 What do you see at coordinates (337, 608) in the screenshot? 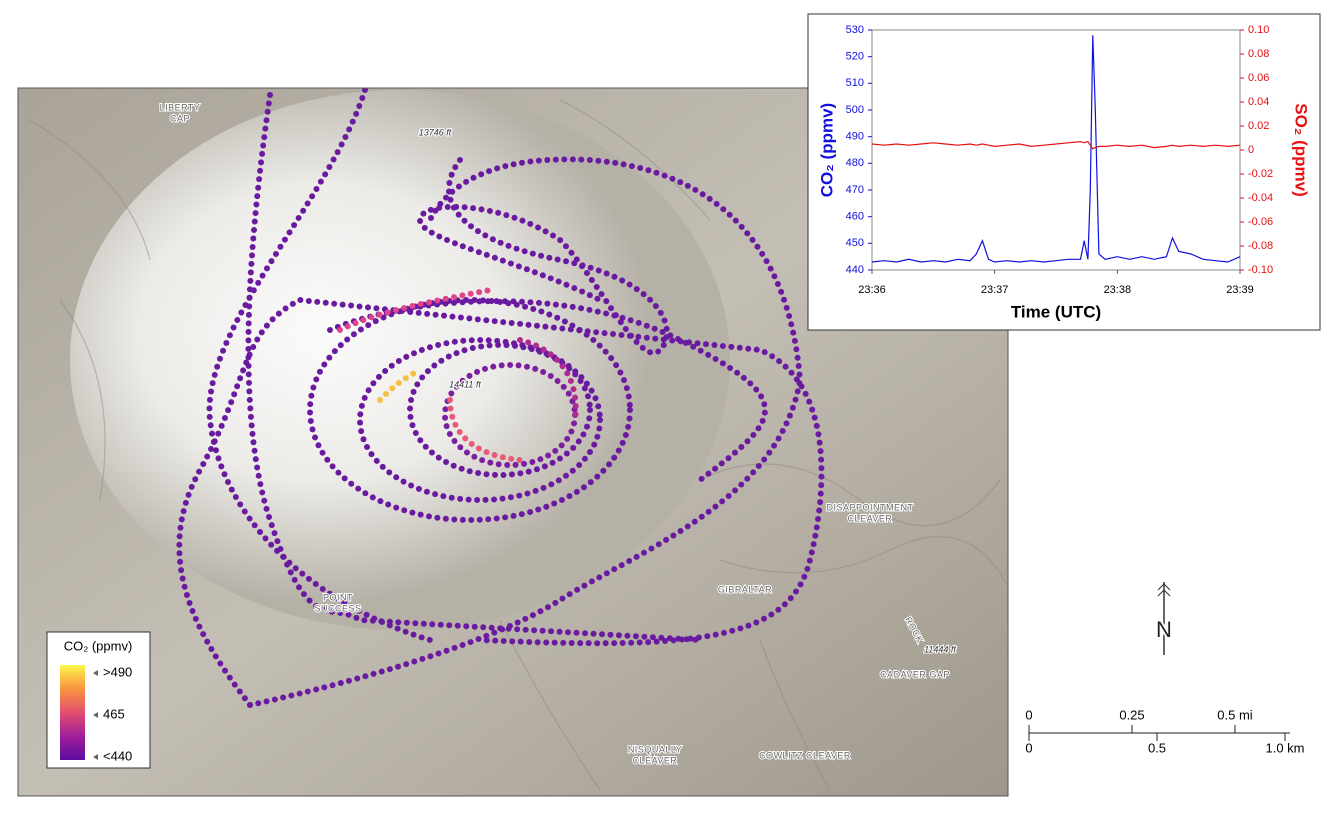
I see `place-label: SUCCESS` at bounding box center [337, 608].